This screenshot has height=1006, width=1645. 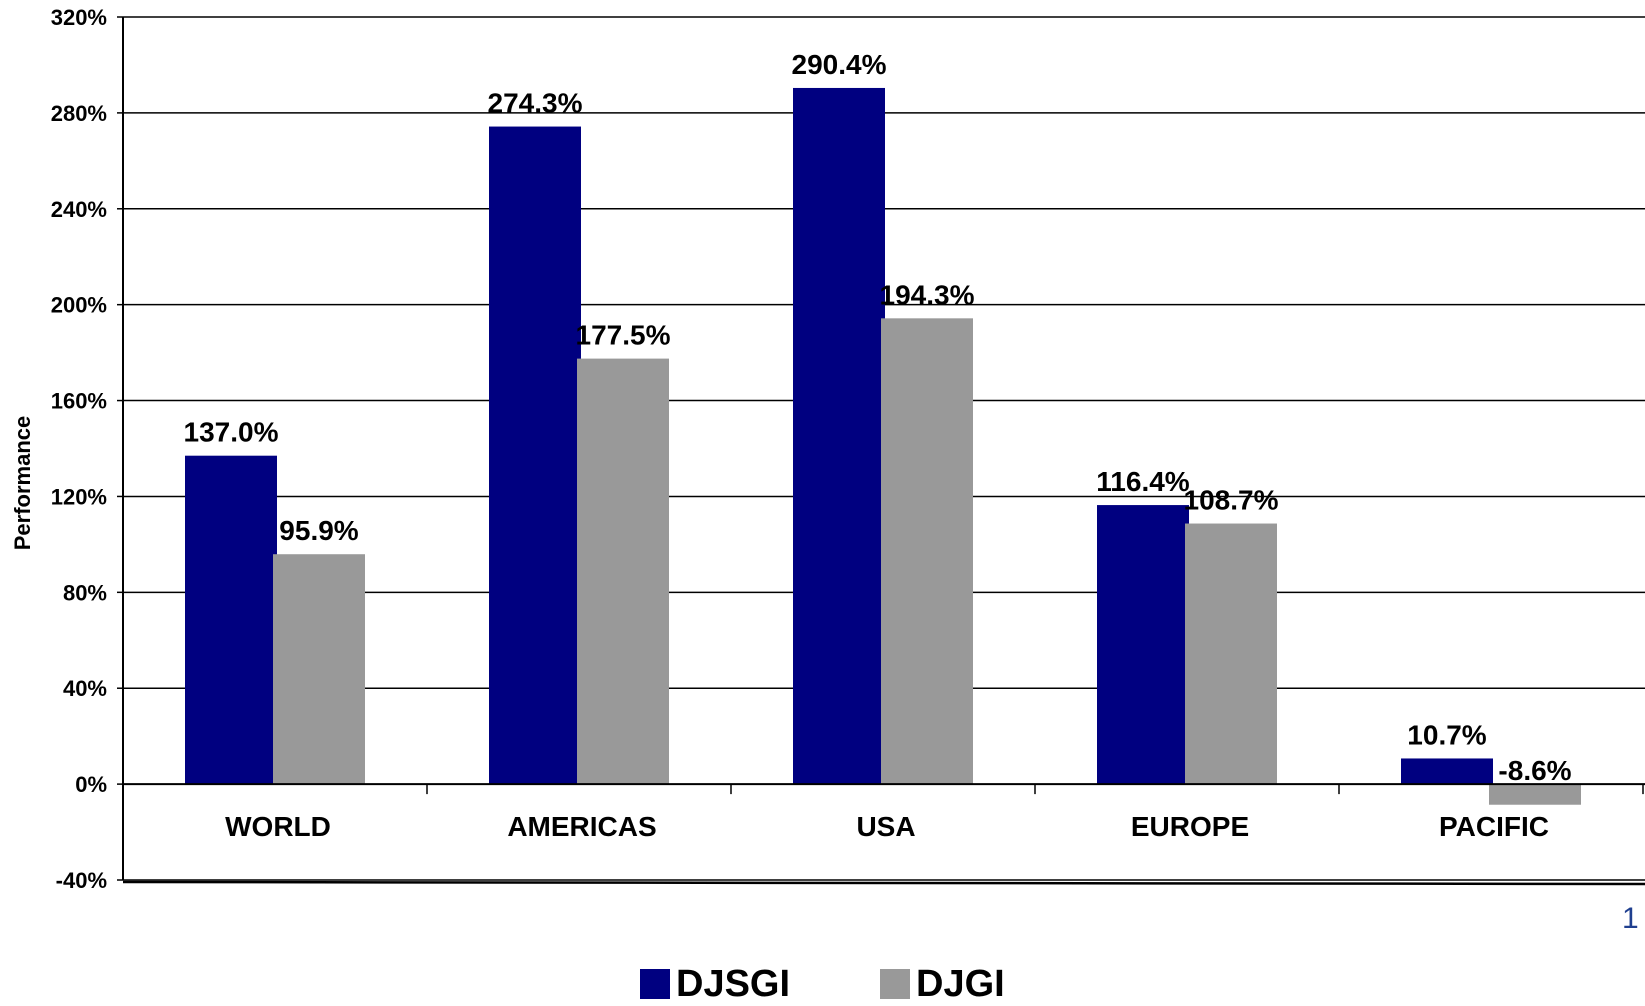 What do you see at coordinates (318, 530) in the screenshot?
I see `data-label: 95.9%` at bounding box center [318, 530].